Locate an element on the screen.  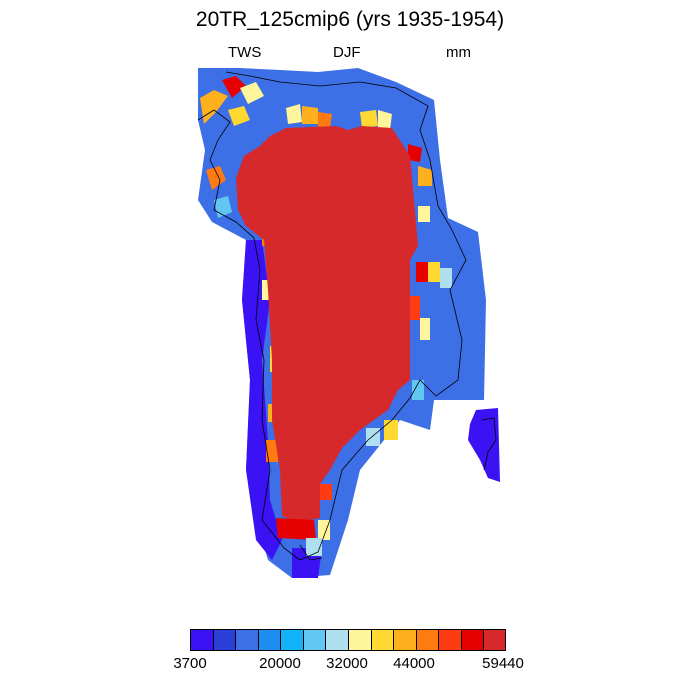
units-label: mm is located at coordinates (458, 52).